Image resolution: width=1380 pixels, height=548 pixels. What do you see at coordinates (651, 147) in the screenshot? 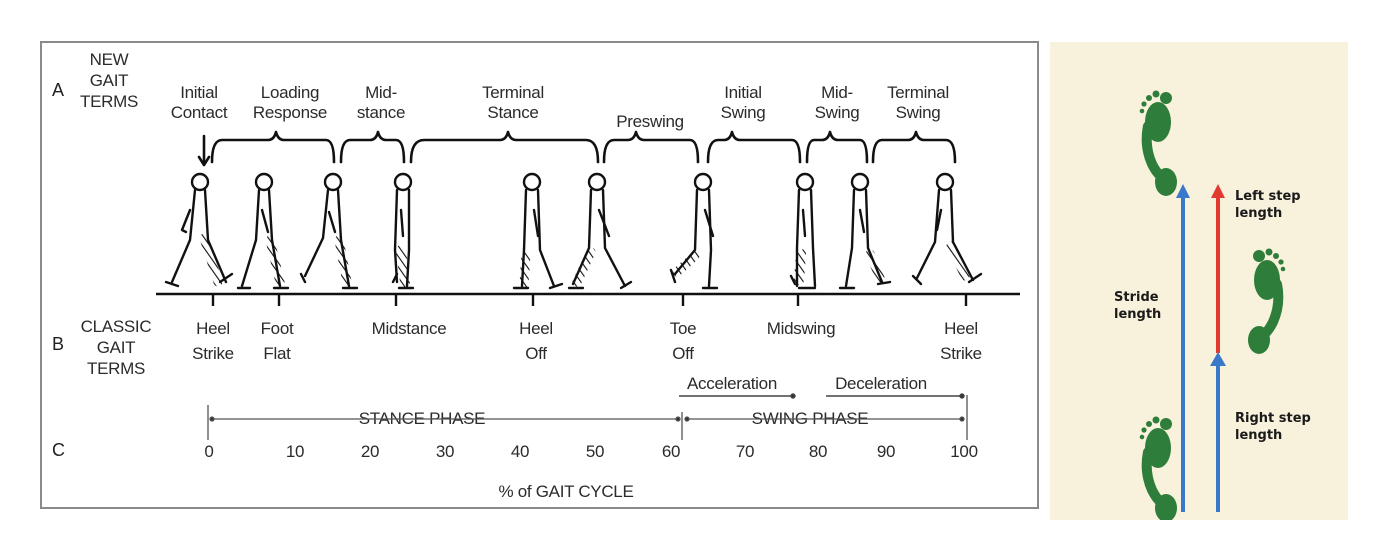
I see `brace-preswing-icon` at bounding box center [651, 147].